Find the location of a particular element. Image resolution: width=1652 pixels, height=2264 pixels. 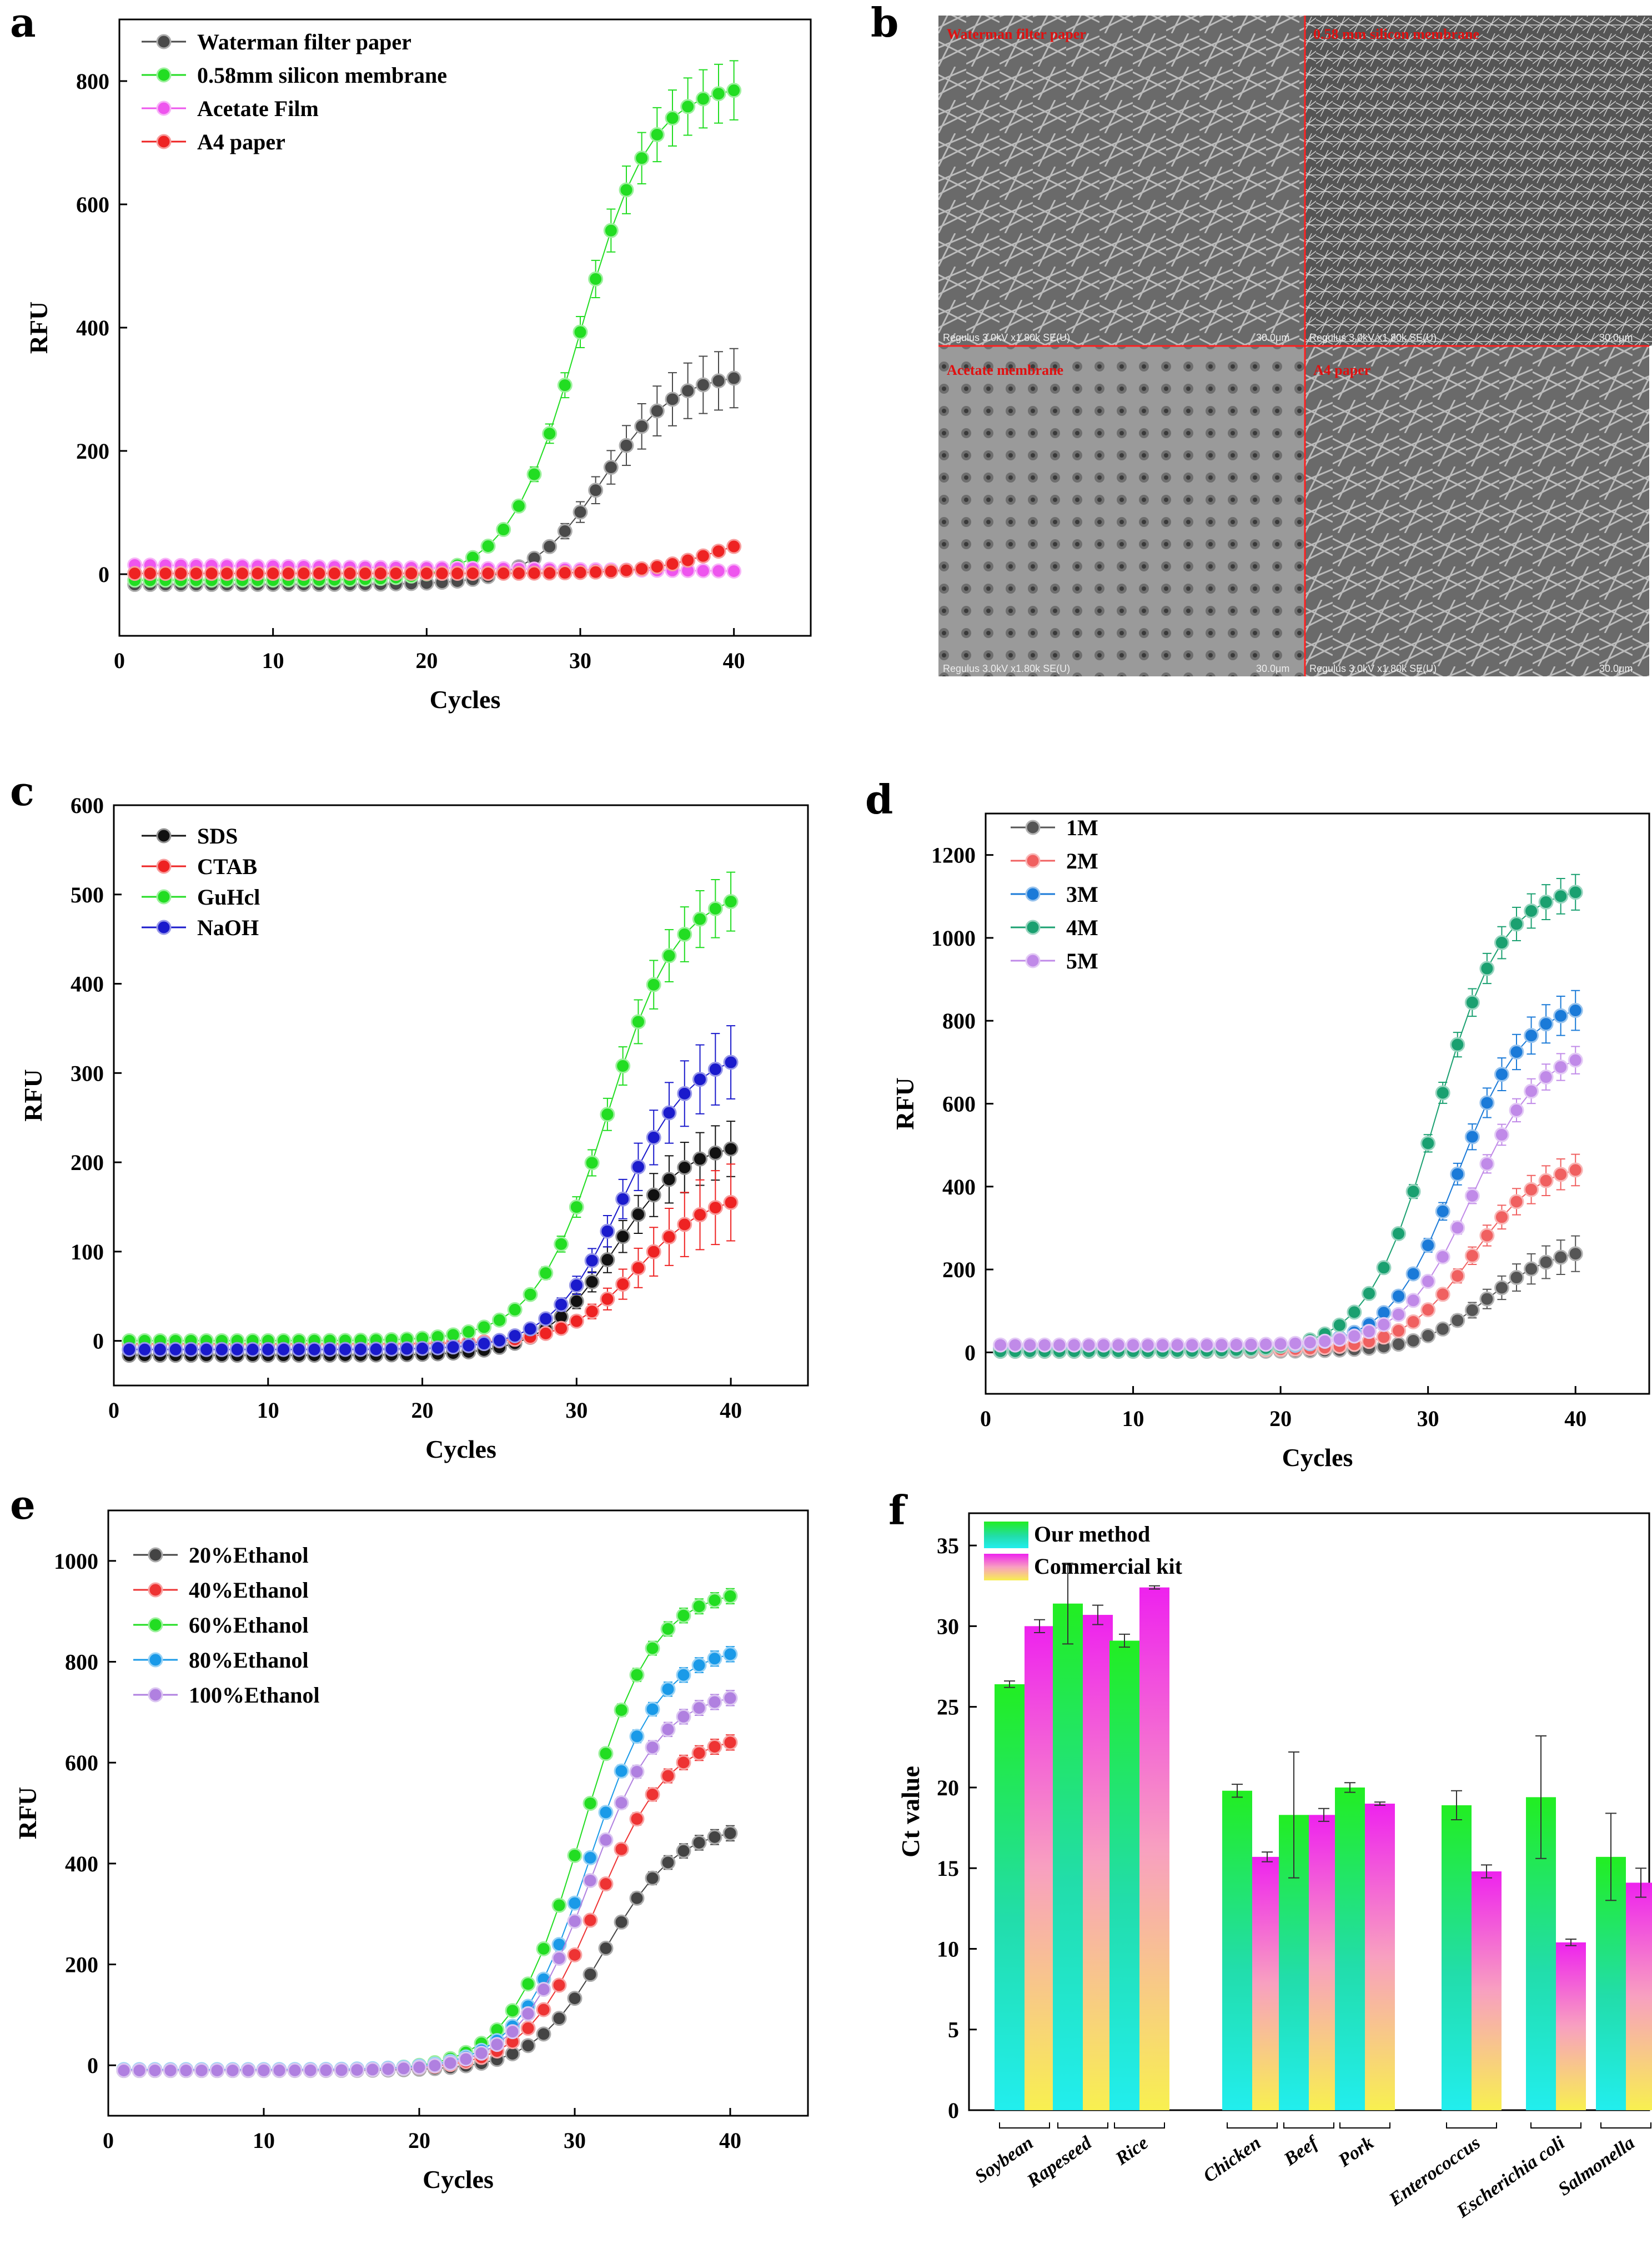

x-tick-label: 0 is located at coordinates (109, 2140).